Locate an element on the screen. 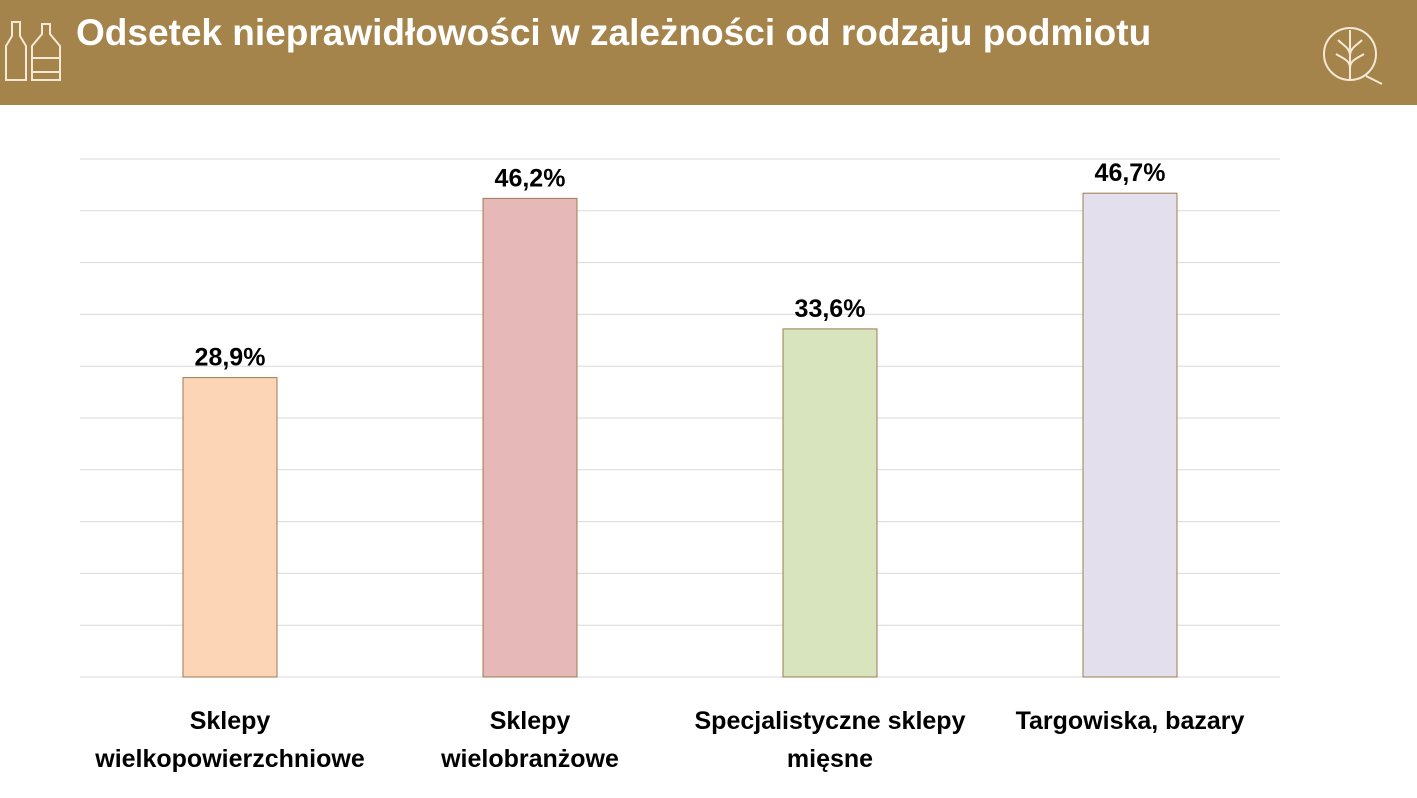  x-tick-label: Specjalistyczne sklepy mięsne is located at coordinates (830, 740).